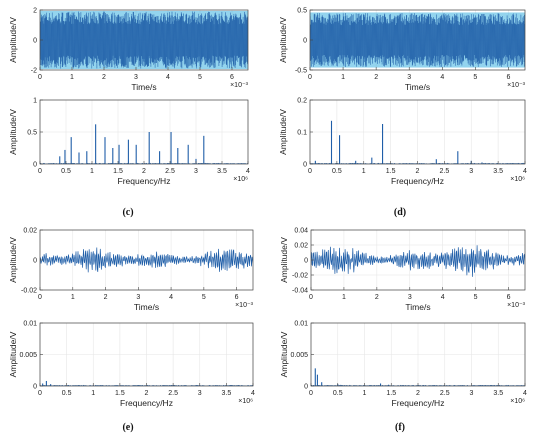 The height and width of the screenshot is (438, 550). What do you see at coordinates (200, 77) in the screenshot?
I see `c_time-xtick-label-5: 5` at bounding box center [200, 77].